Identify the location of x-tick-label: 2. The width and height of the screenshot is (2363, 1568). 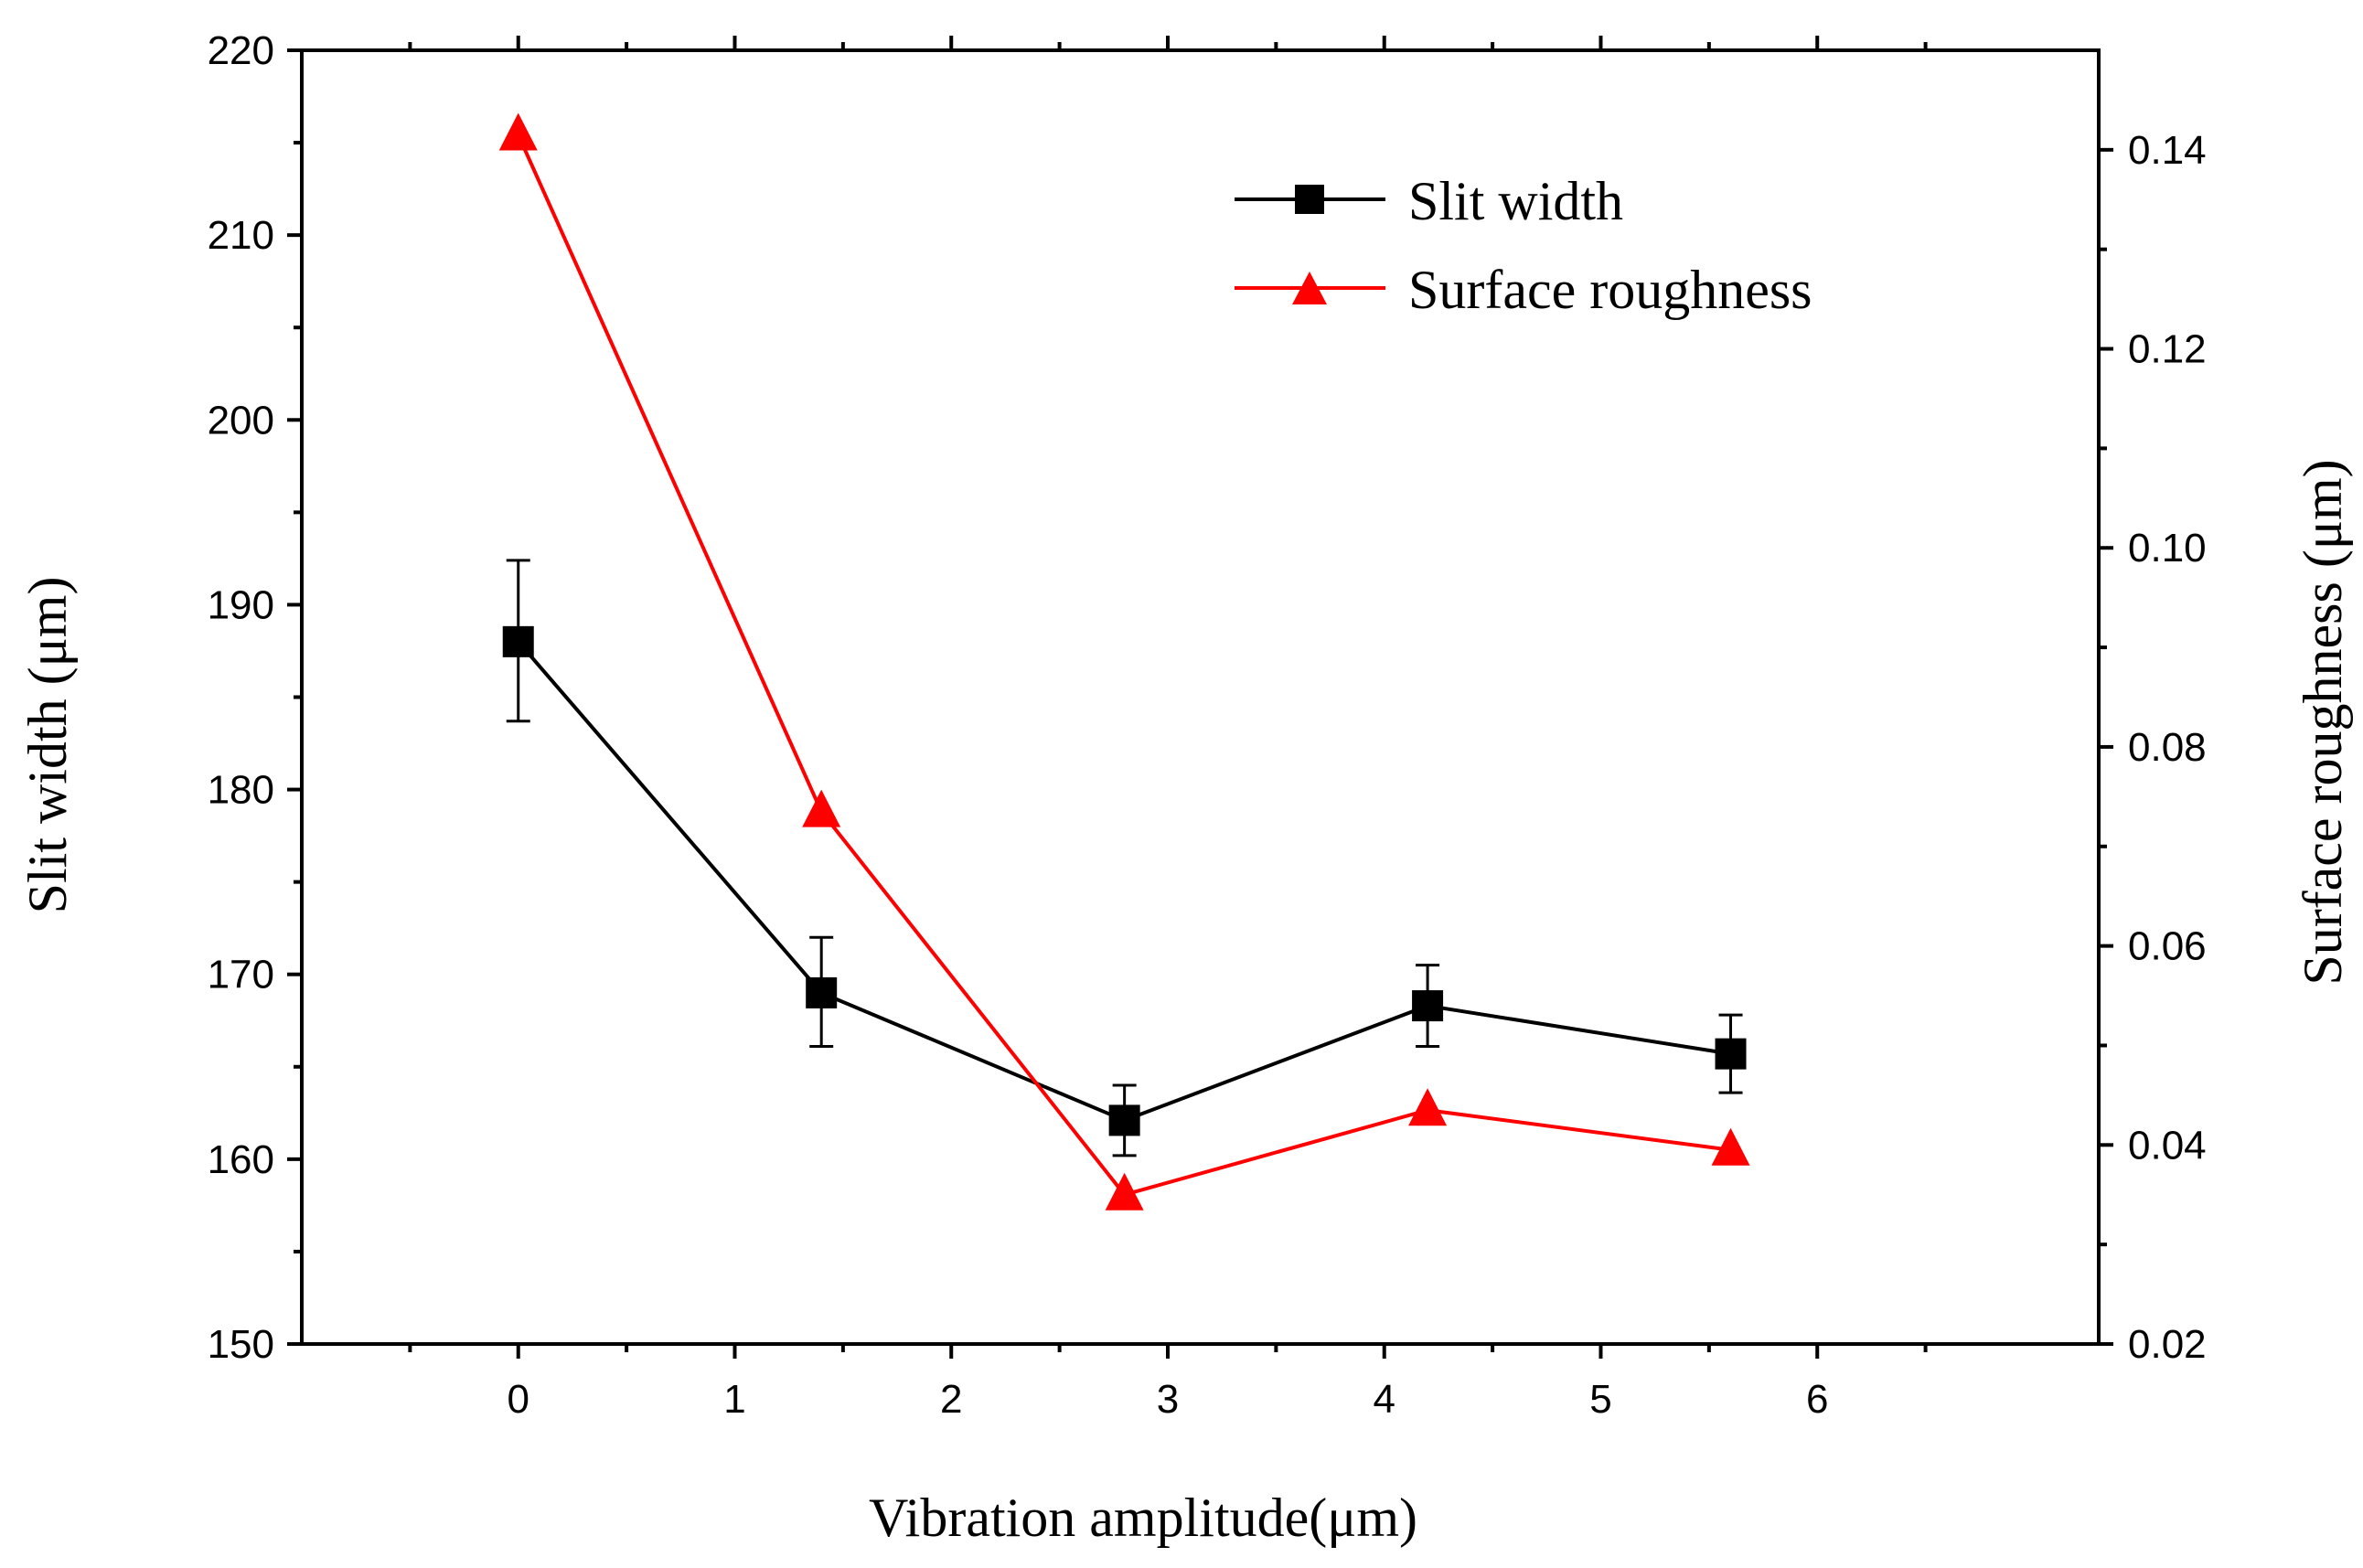
(951, 1399).